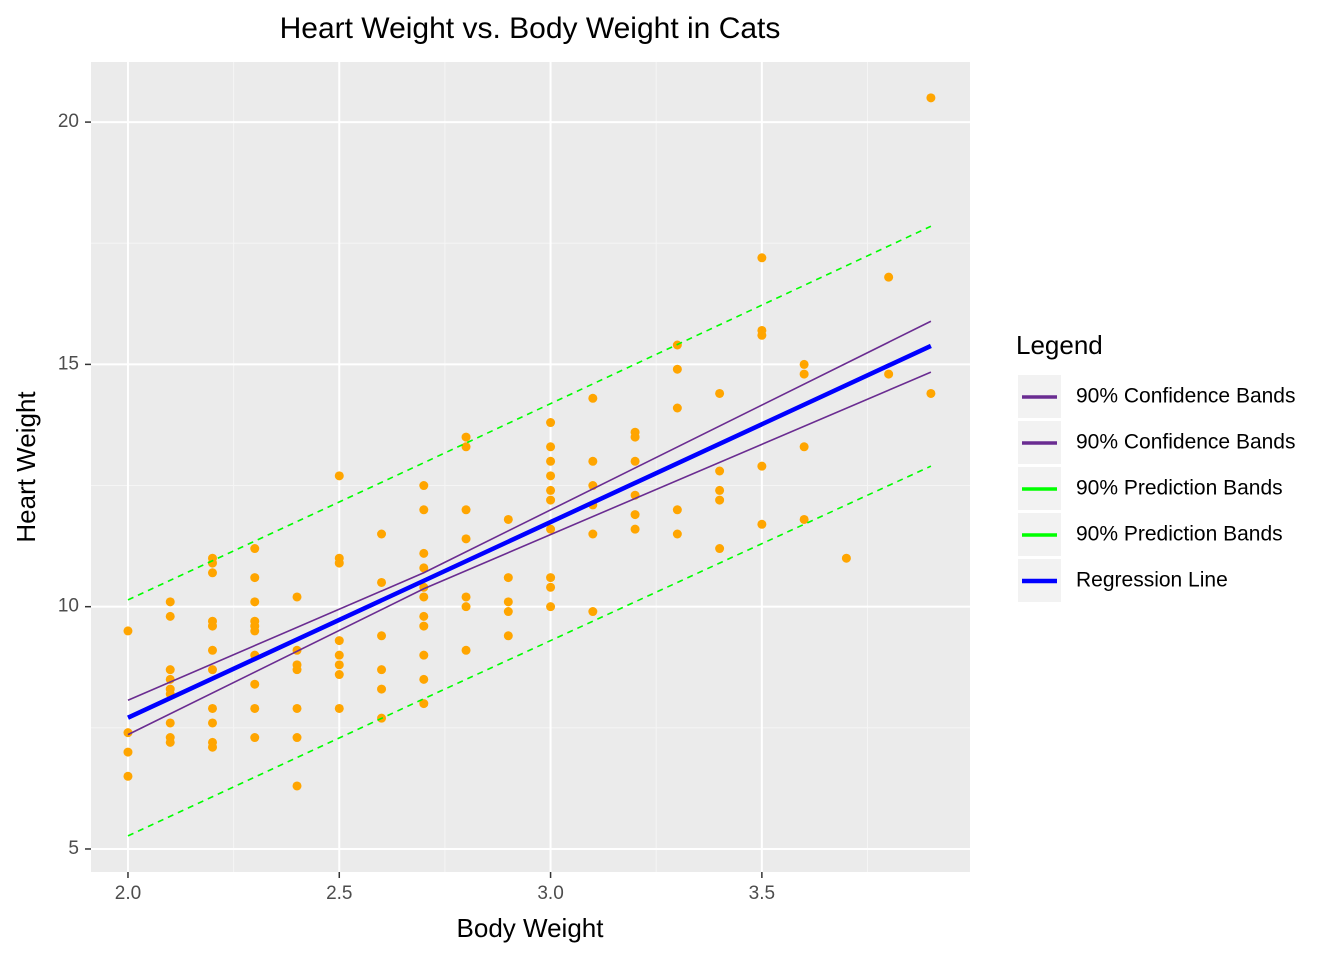 The height and width of the screenshot is (960, 1344). I want to click on x-tick-label: 3.0, so click(550, 893).